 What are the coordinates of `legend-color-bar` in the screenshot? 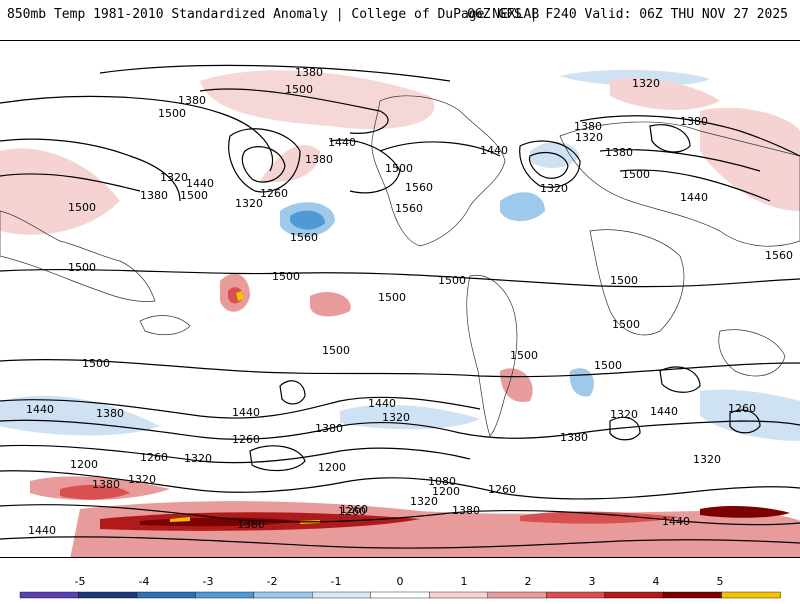 It's located at (400, 595).